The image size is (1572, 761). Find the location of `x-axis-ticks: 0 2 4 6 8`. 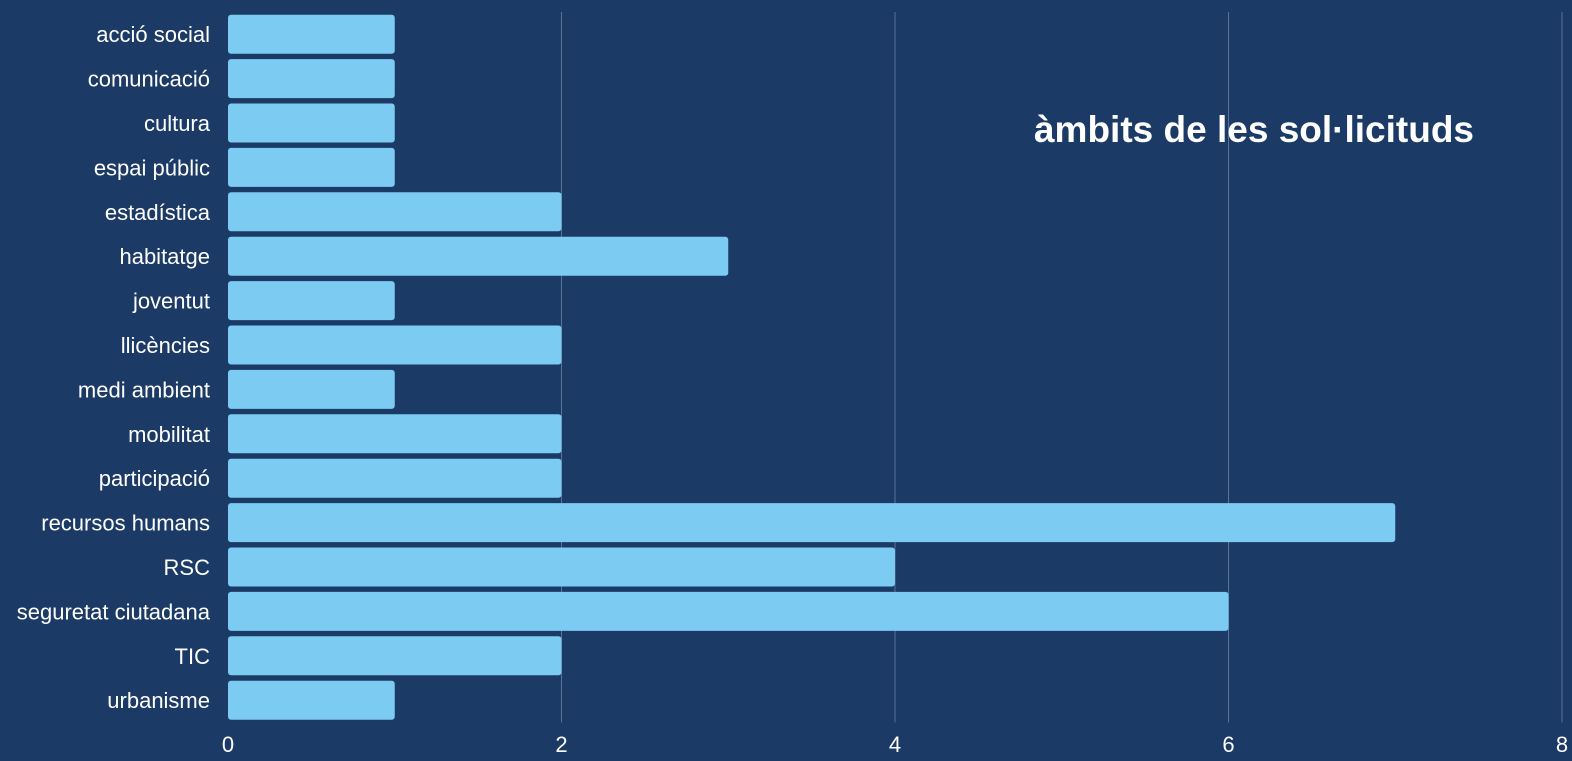

x-axis-ticks: 0 2 4 6 8 is located at coordinates (895, 744).